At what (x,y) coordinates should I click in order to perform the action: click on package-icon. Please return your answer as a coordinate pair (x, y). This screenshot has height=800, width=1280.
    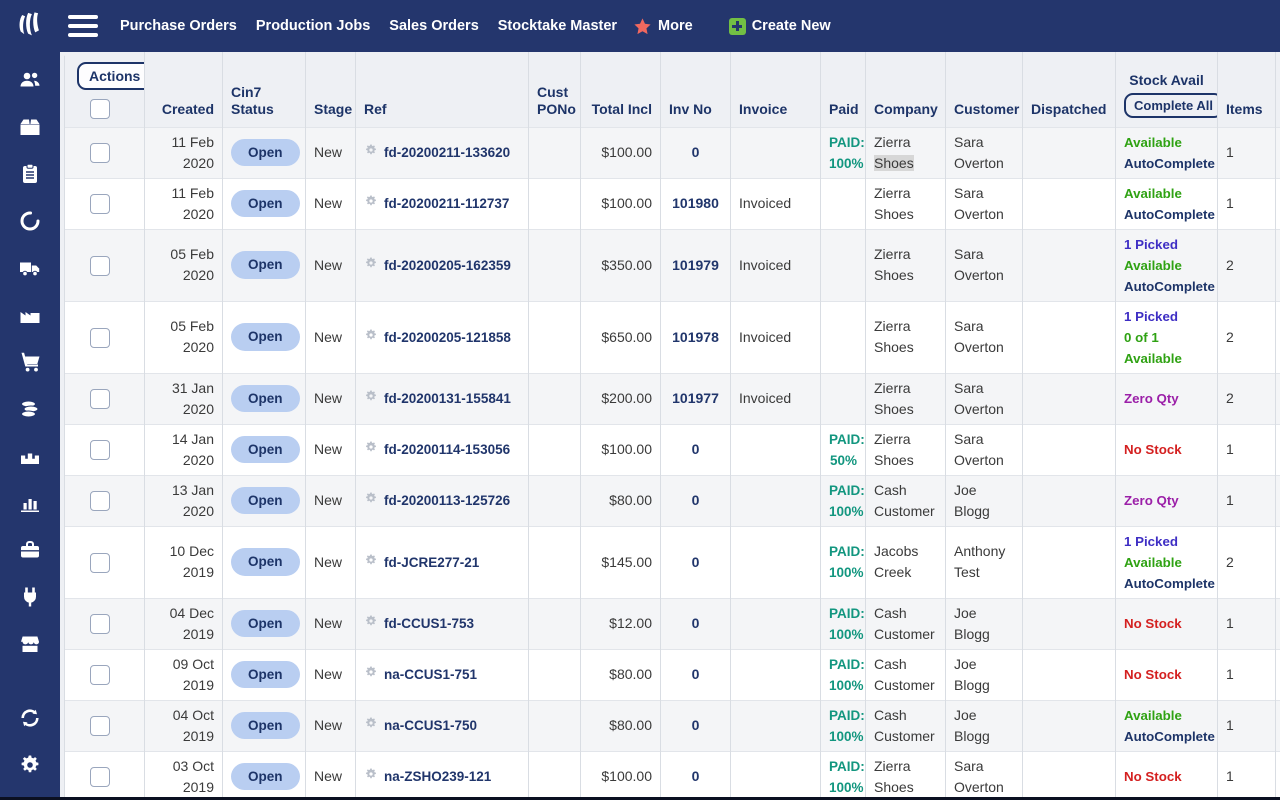
    Looking at the image, I should click on (30, 127).